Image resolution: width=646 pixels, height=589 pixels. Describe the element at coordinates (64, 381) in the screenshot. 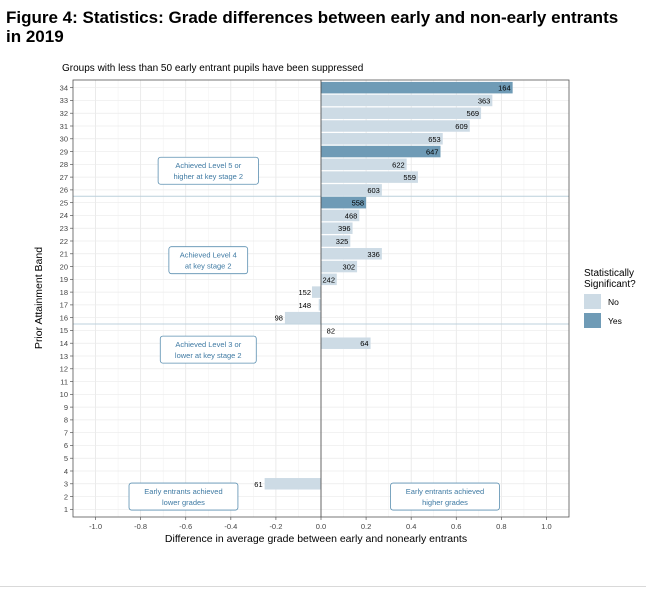

I see `y-tick-label: 11` at that location.